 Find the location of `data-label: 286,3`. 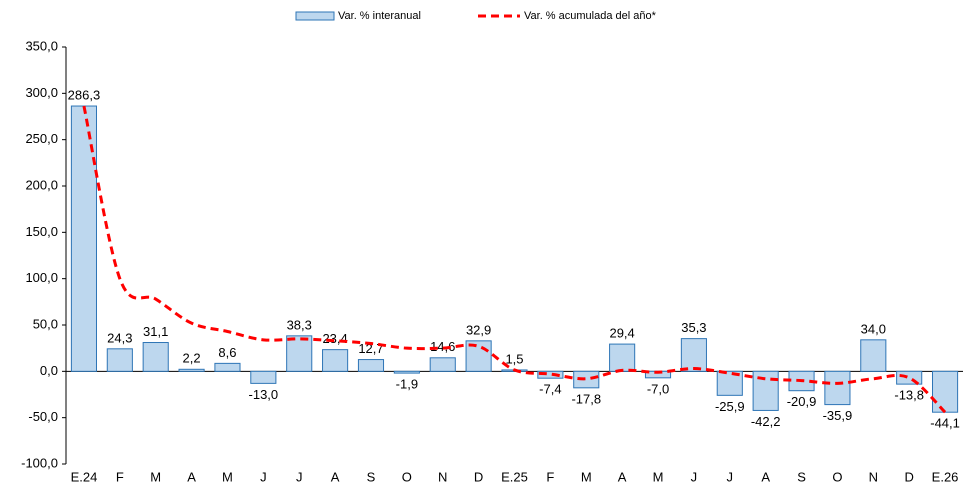

data-label: 286,3 is located at coordinates (84, 94).